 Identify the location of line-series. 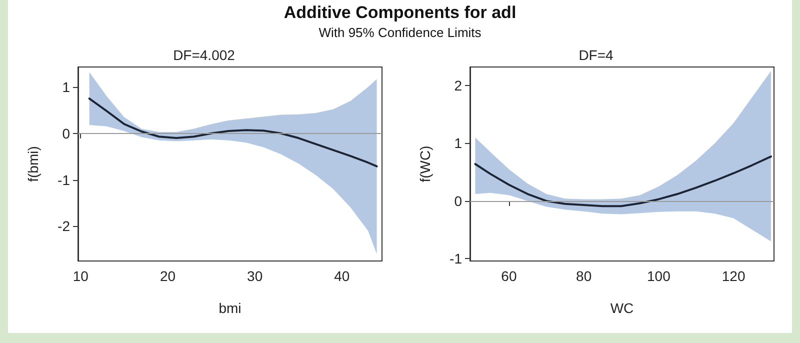
(623, 181).